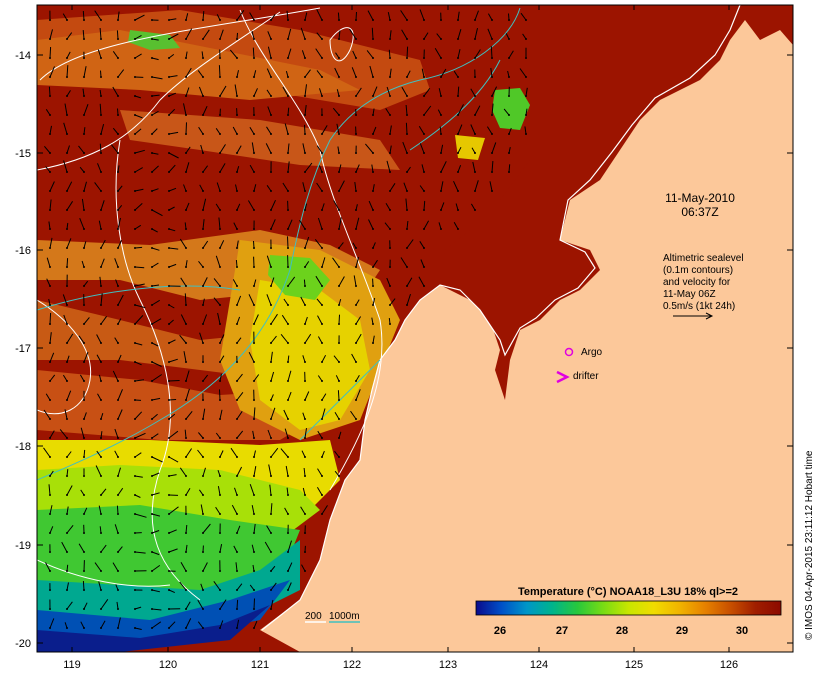 The width and height of the screenshot is (820, 680). I want to click on x-tick-label: 119, so click(72, 665).